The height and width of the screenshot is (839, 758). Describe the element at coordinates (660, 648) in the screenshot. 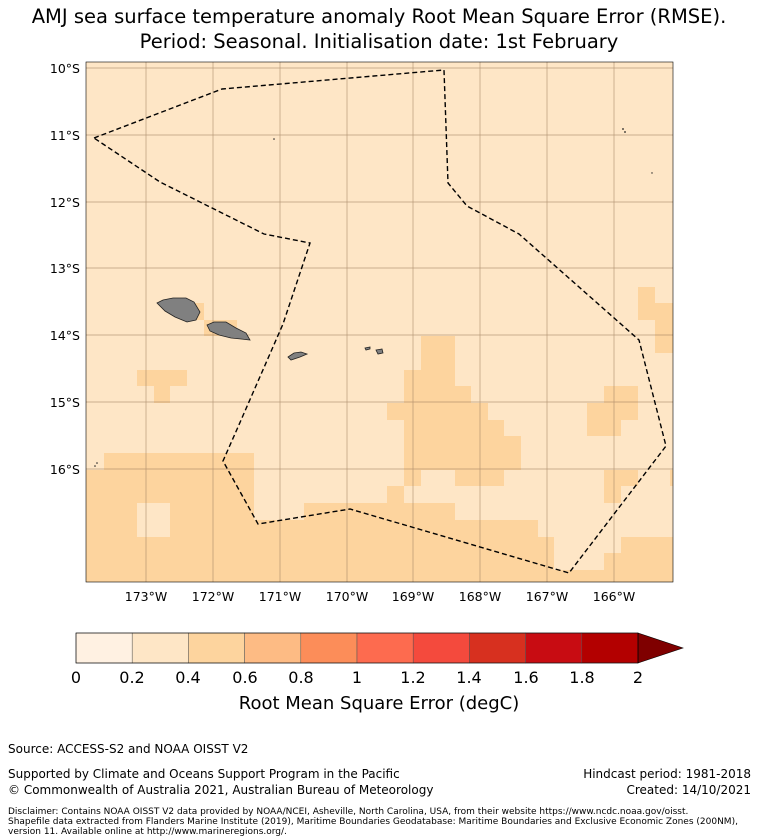

I see `colorbar-extend-arrow` at that location.